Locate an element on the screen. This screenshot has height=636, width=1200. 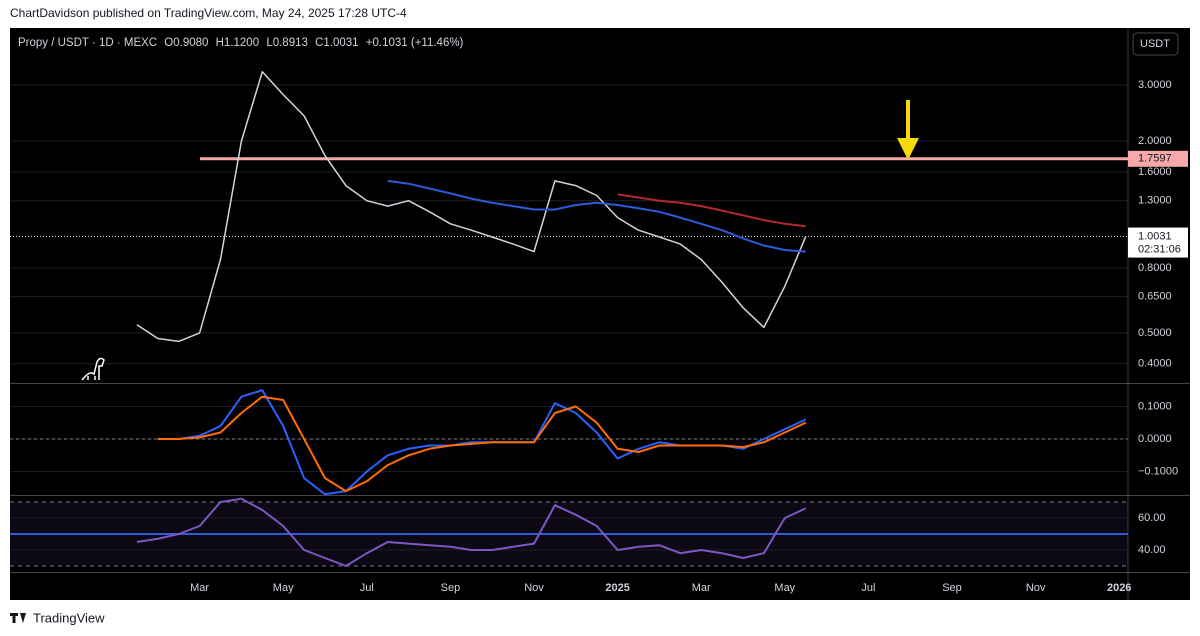
last-price-box is located at coordinates (1158, 242).